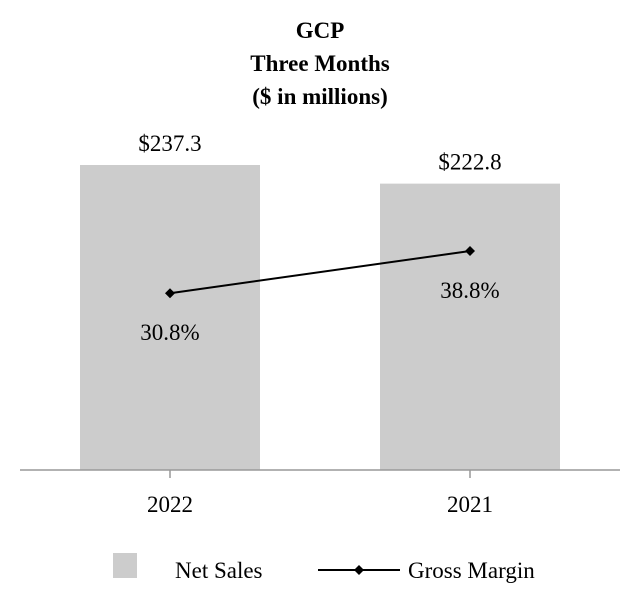 The height and width of the screenshot is (612, 640). Describe the element at coordinates (169, 332) in the screenshot. I see `gross-margin-value-label-2022: 30.8%` at that location.